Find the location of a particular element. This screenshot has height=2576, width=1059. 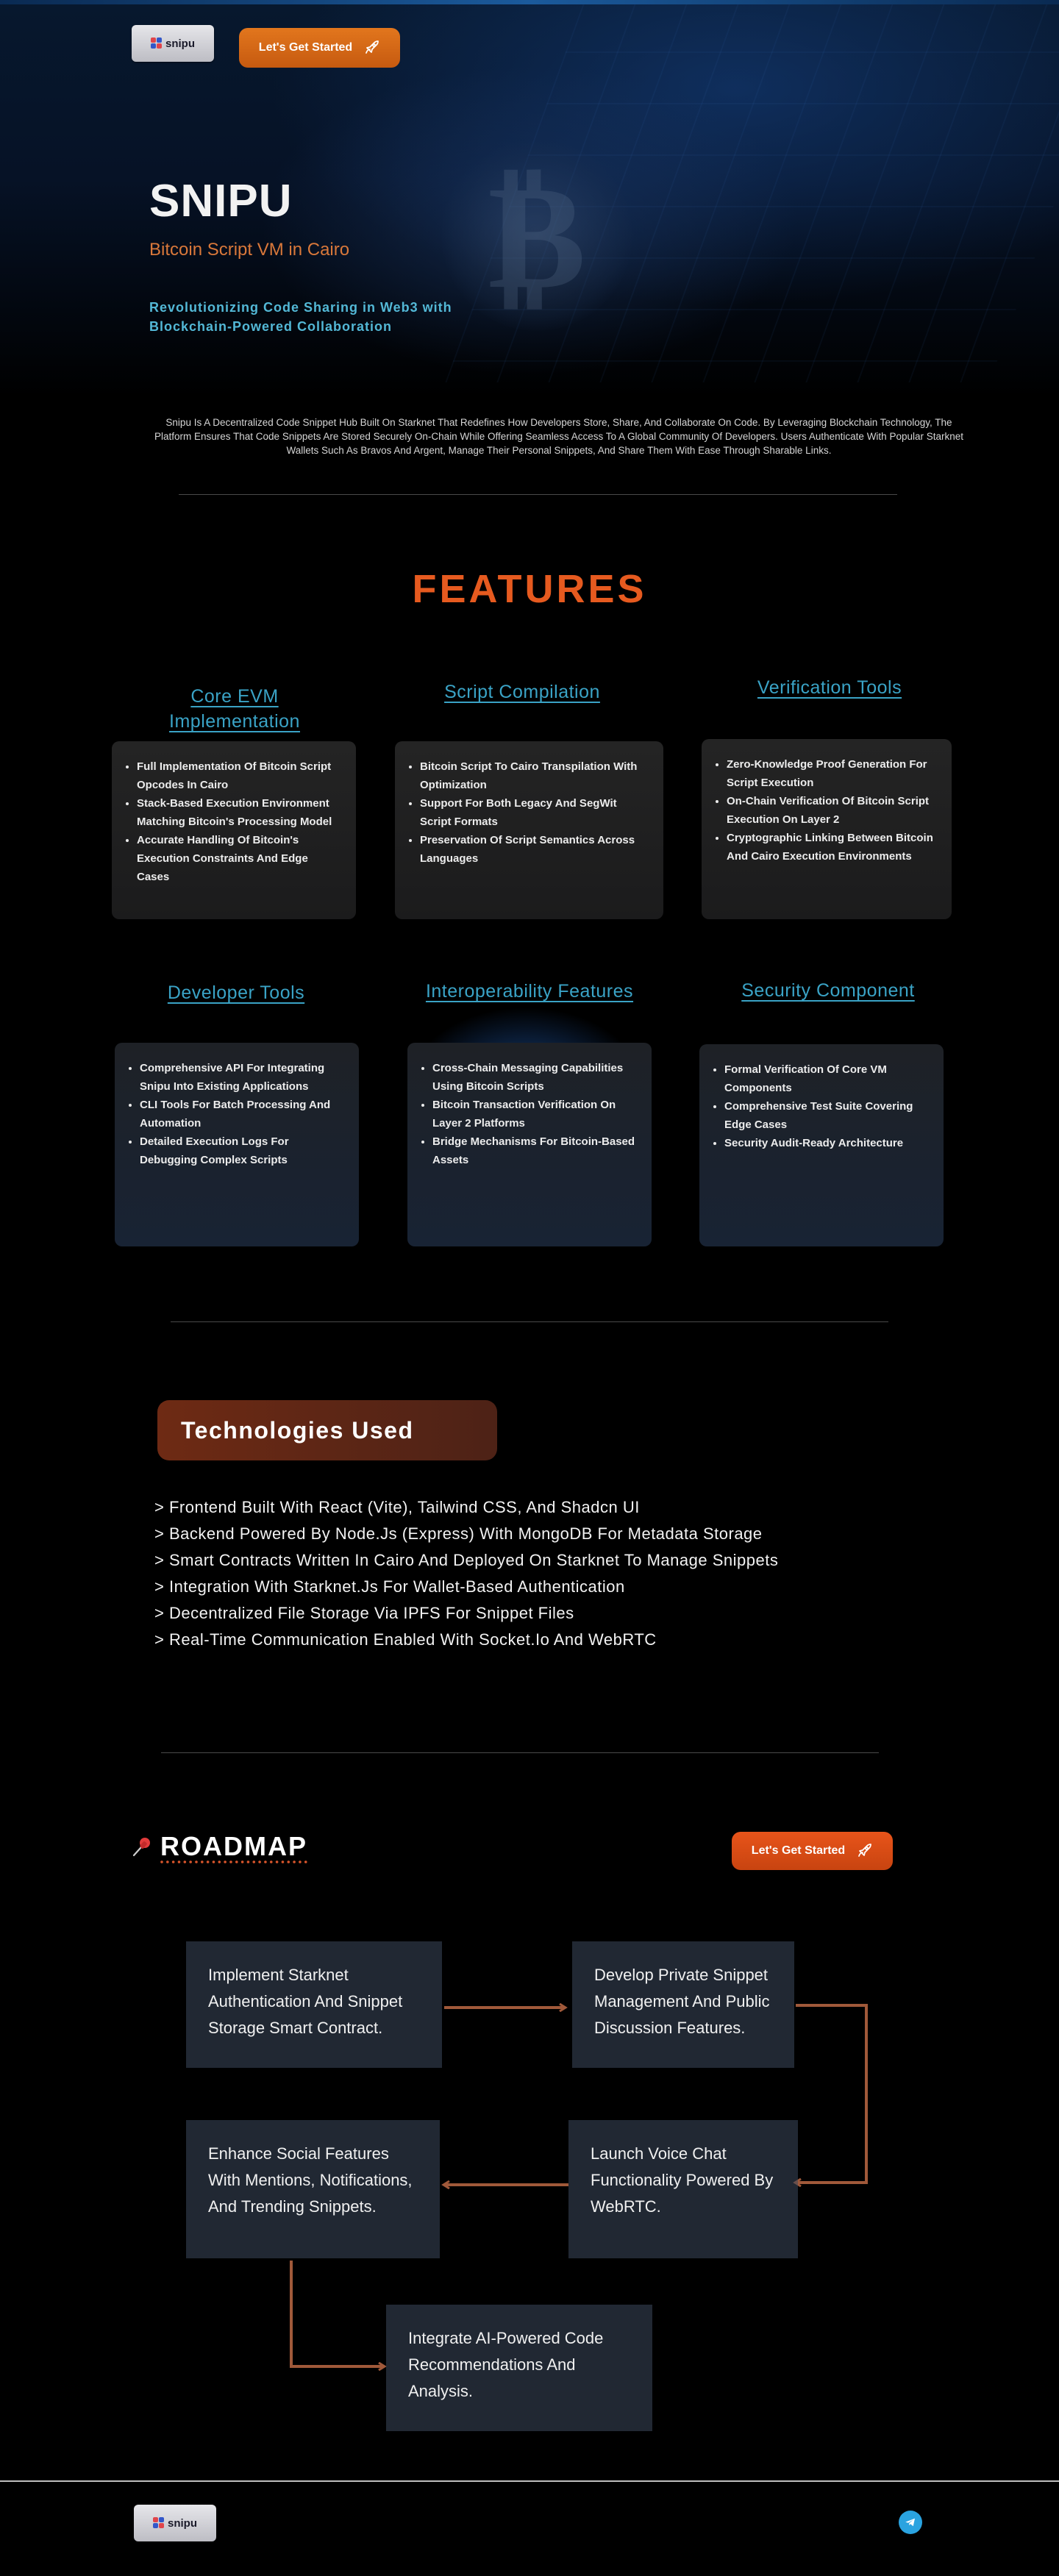

top-accent-bar is located at coordinates (529, 2).